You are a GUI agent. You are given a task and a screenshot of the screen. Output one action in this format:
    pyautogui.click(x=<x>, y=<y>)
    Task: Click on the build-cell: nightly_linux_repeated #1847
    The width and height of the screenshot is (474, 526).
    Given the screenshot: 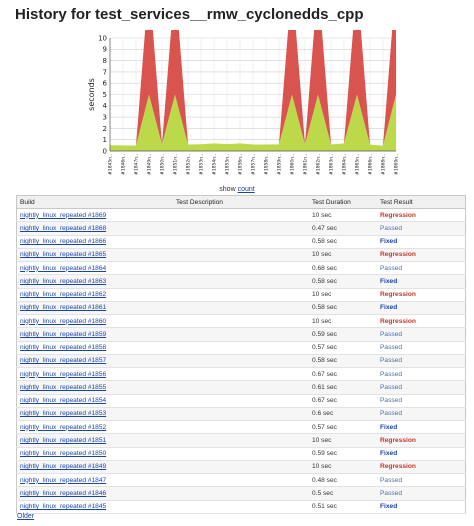 What is the action you would take?
    pyautogui.click(x=94, y=480)
    